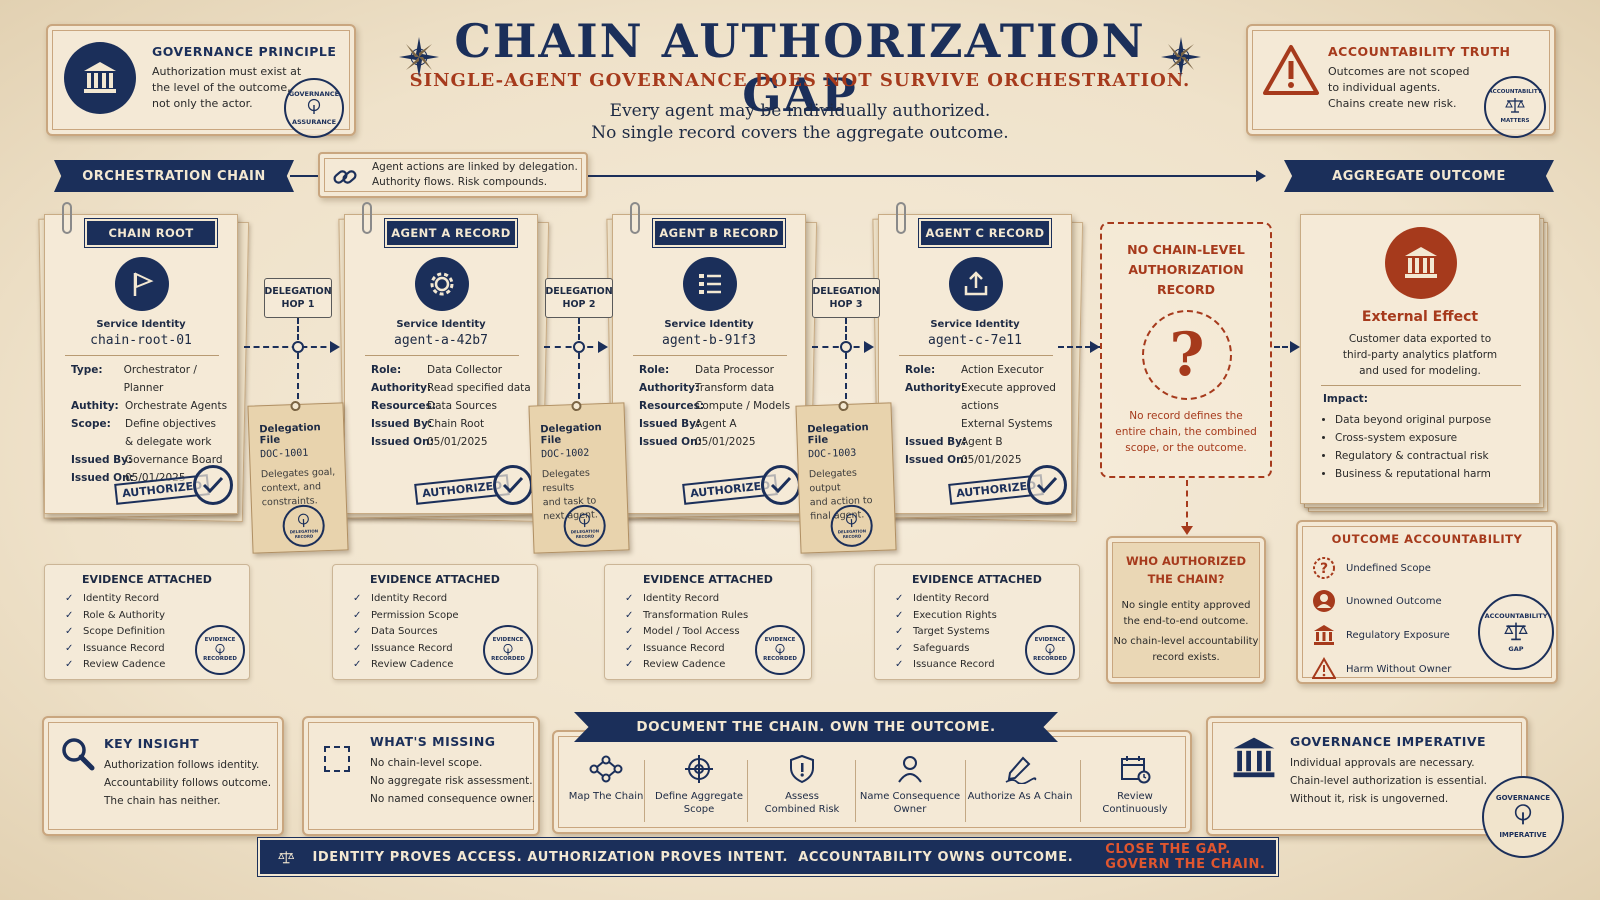  What do you see at coordinates (802, 785) in the screenshot?
I see `action-step: Assess Combined Risk` at bounding box center [802, 785].